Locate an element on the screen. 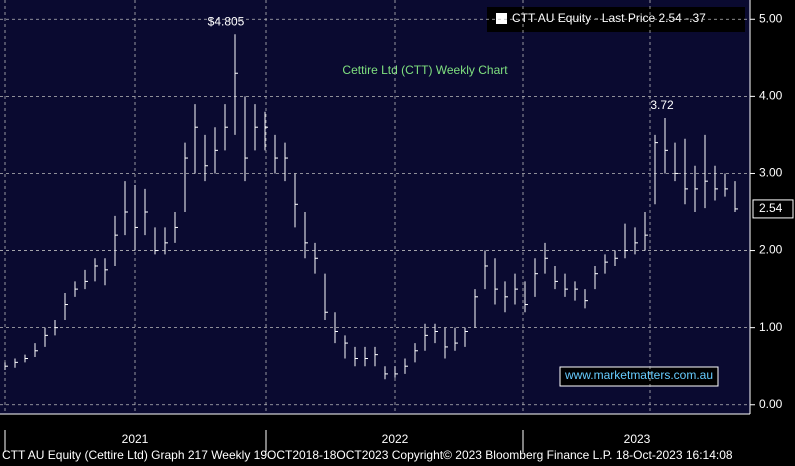  annotation: $4.805 is located at coordinates (226, 21).